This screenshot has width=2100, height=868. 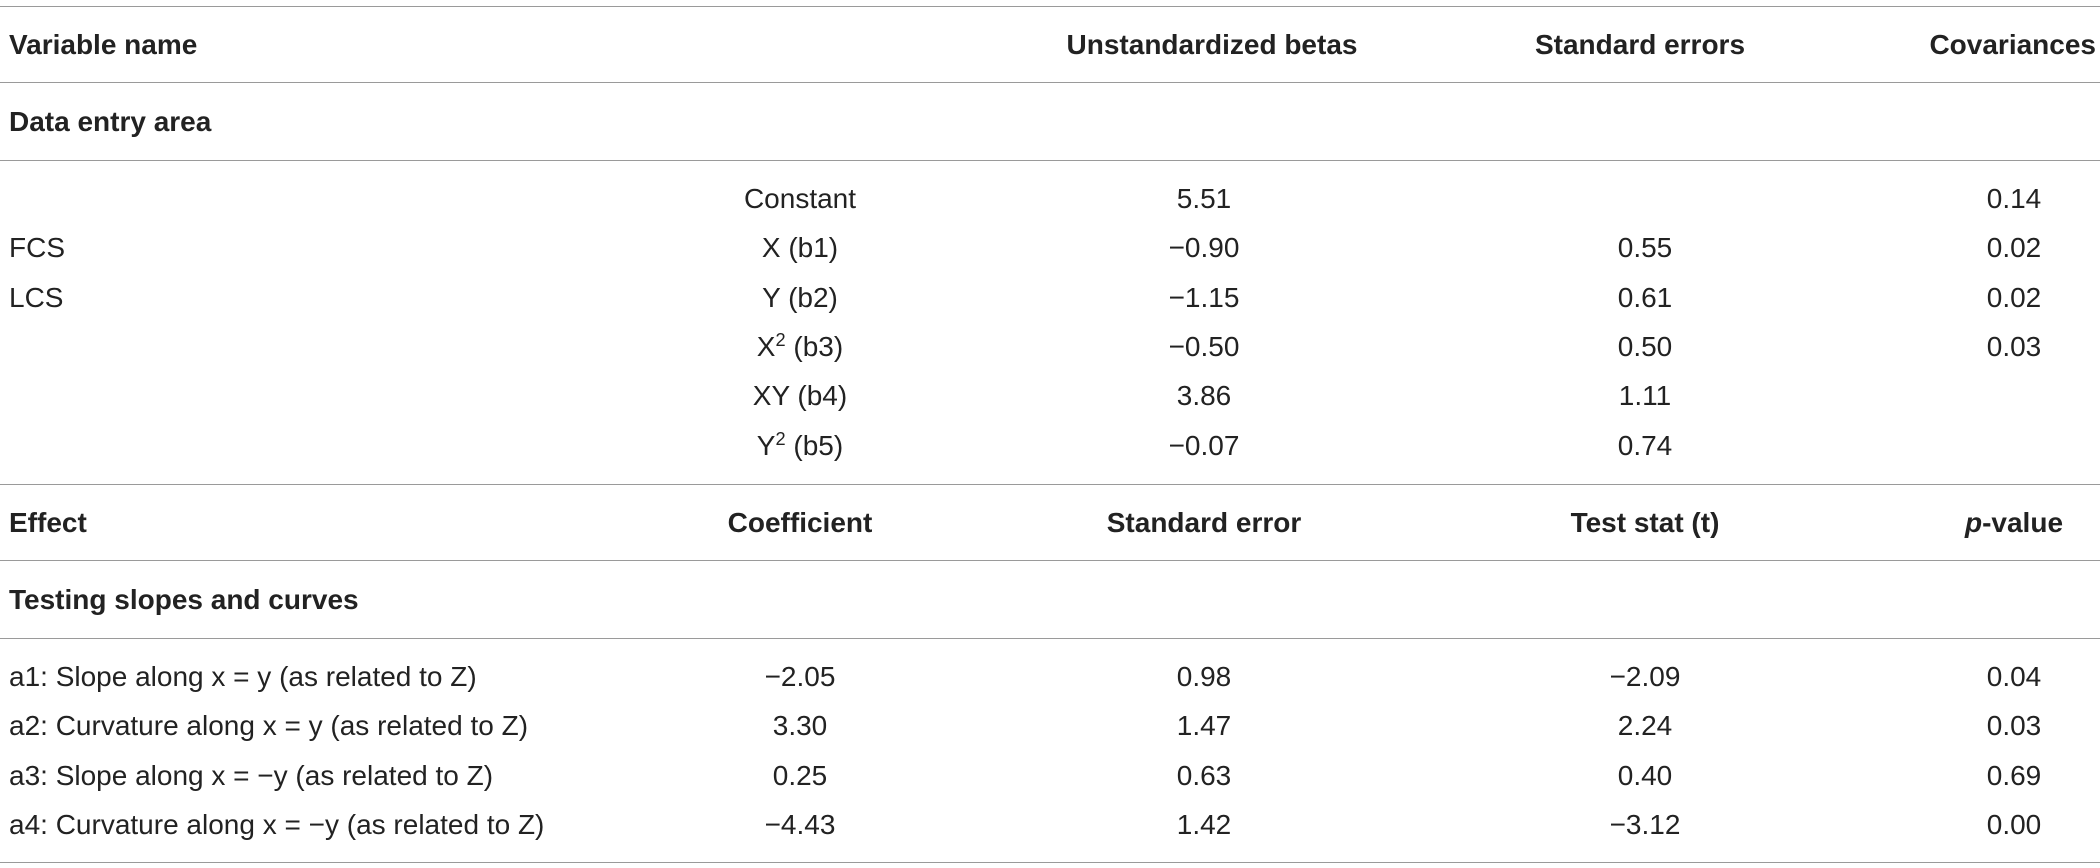 I want to click on row-group-label: LCS, so click(x=36, y=297).